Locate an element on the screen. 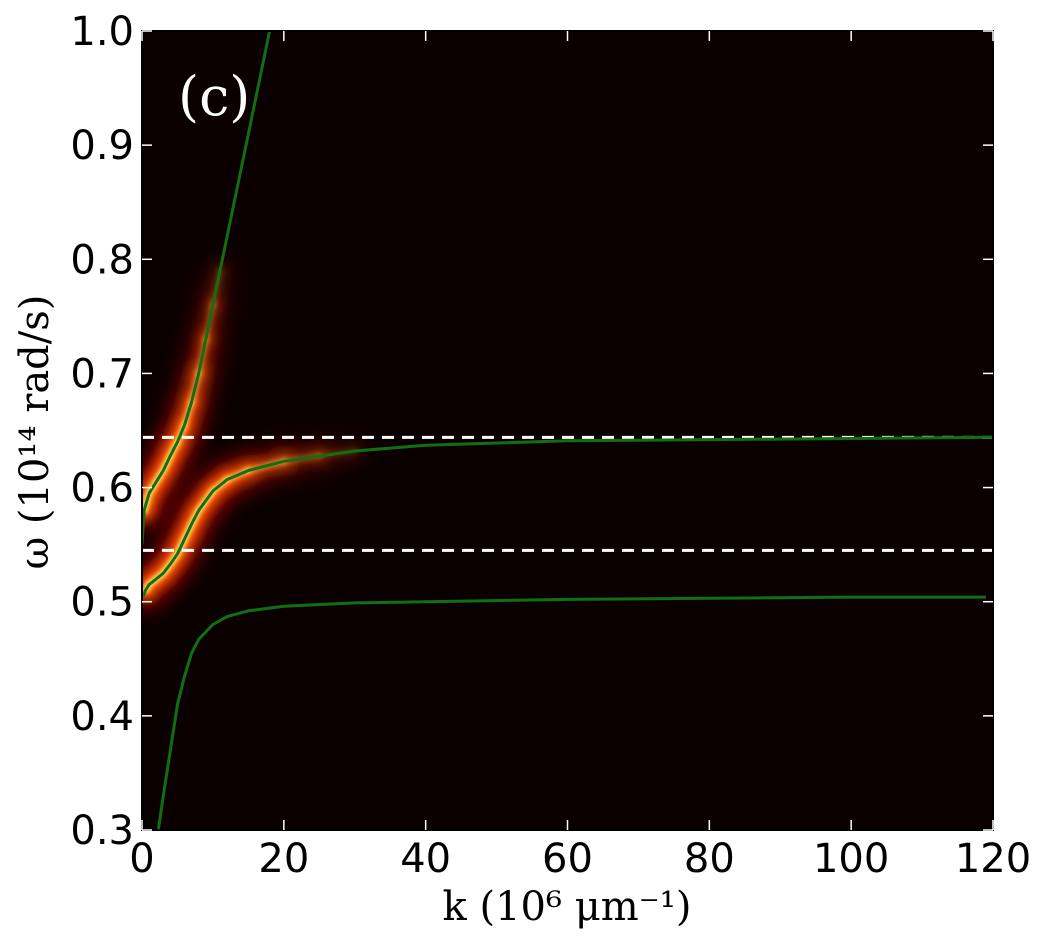  x-tick-label: 20 is located at coordinates (283, 859).